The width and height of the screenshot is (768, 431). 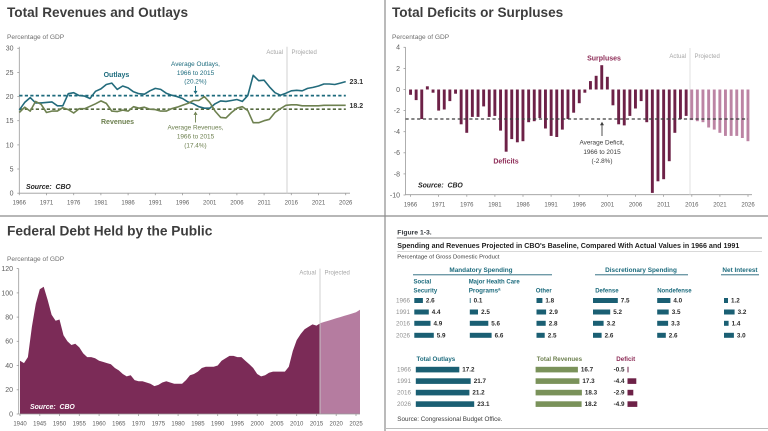 What do you see at coordinates (735, 301) in the screenshot?
I see `svg-text: 1.2` at bounding box center [735, 301].